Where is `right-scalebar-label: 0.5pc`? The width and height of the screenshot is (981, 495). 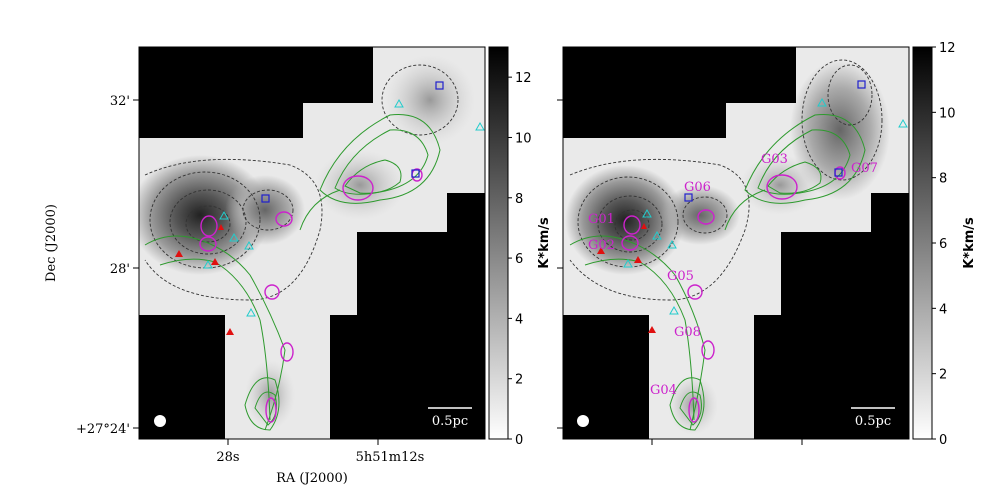
right-scalebar-label: 0.5pc is located at coordinates (873, 421).